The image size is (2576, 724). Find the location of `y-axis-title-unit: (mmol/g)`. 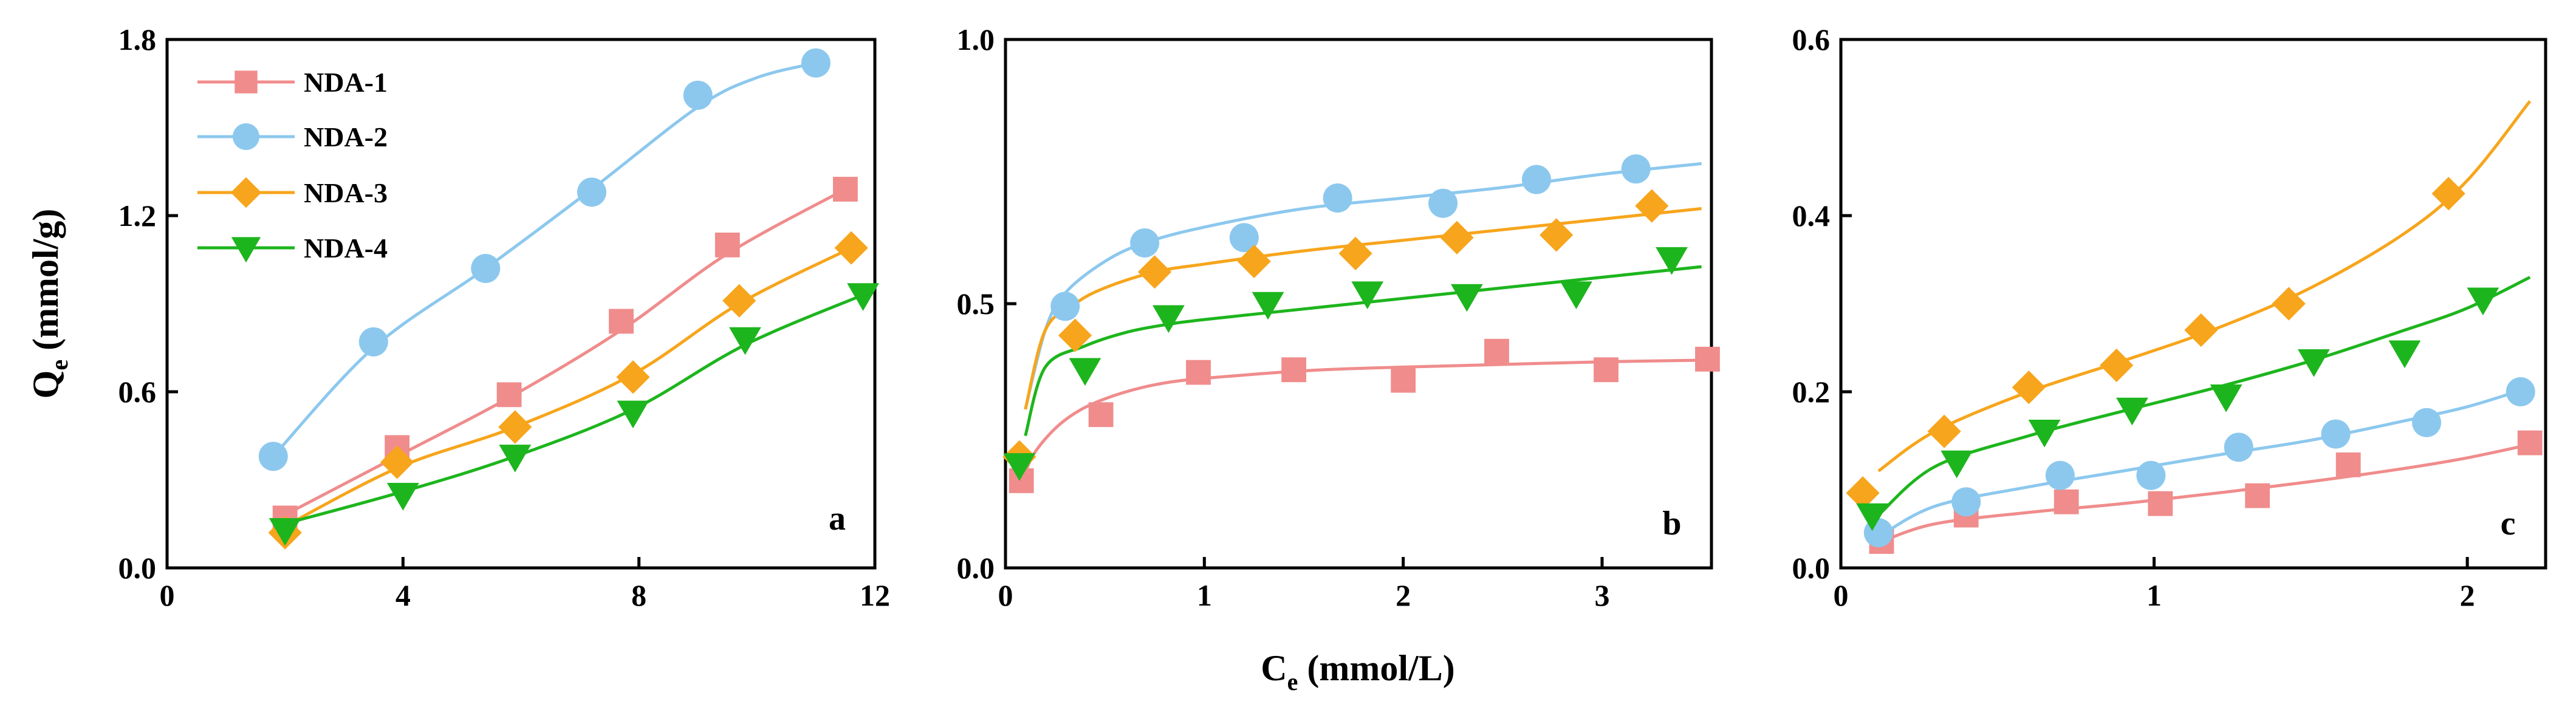

y-axis-title-unit: (mmol/g) is located at coordinates (46, 284).